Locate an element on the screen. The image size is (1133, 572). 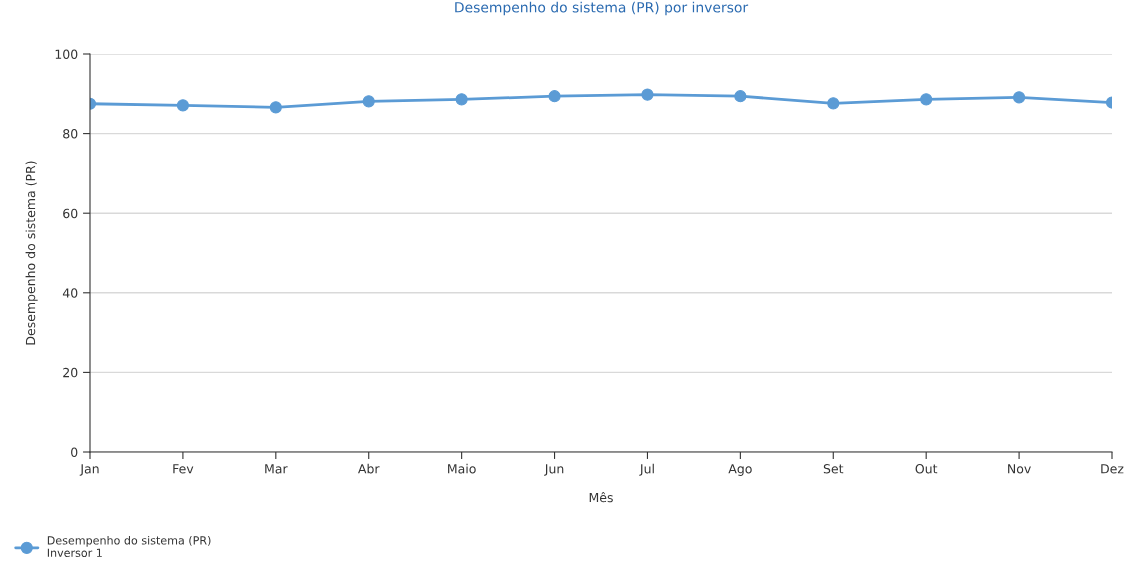
x-tick-label: Abr is located at coordinates (369, 468).